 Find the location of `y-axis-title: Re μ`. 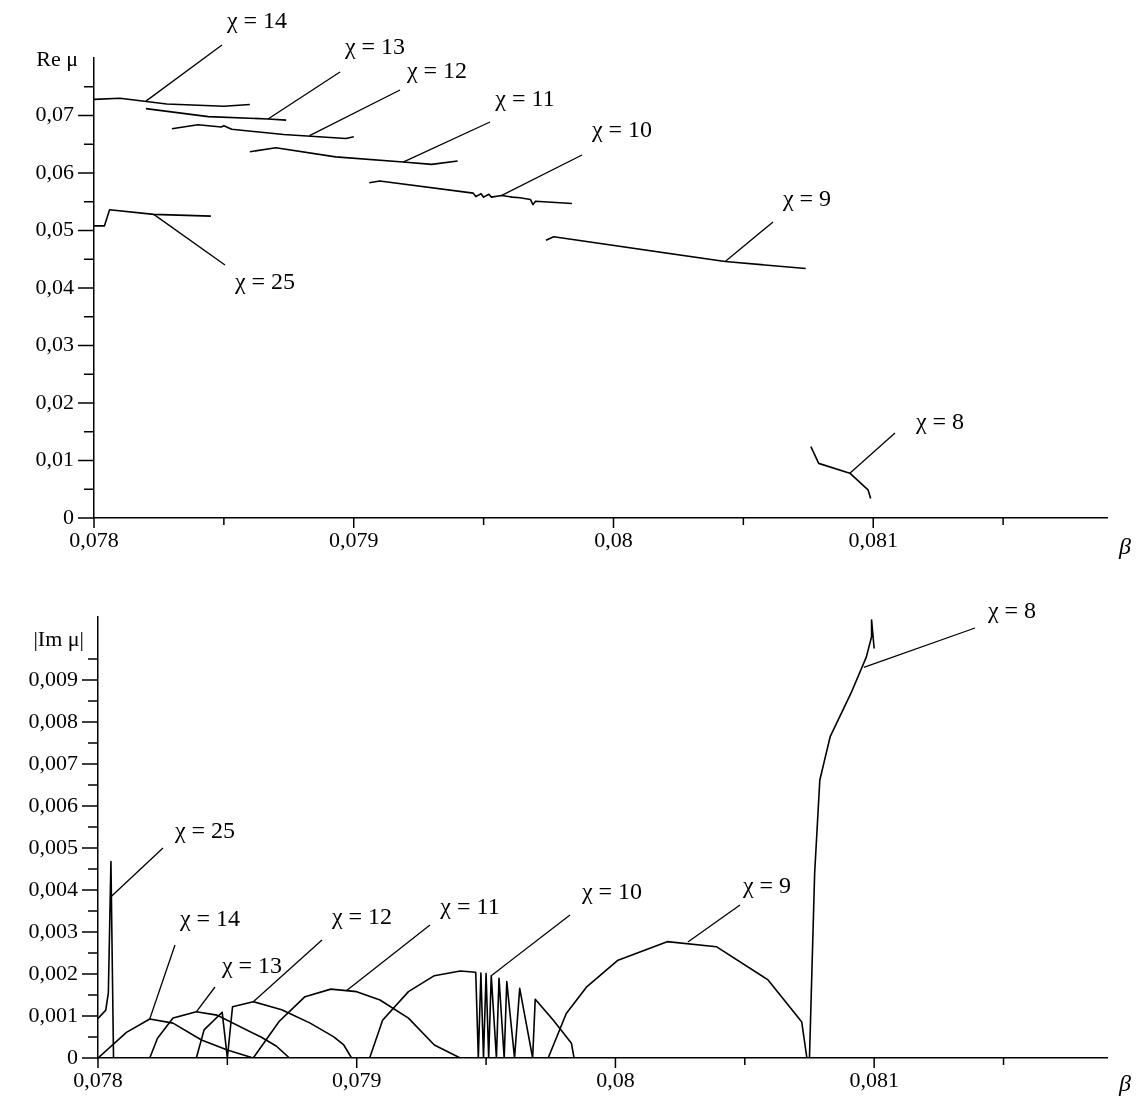

y-axis-title: Re μ is located at coordinates (57, 58).